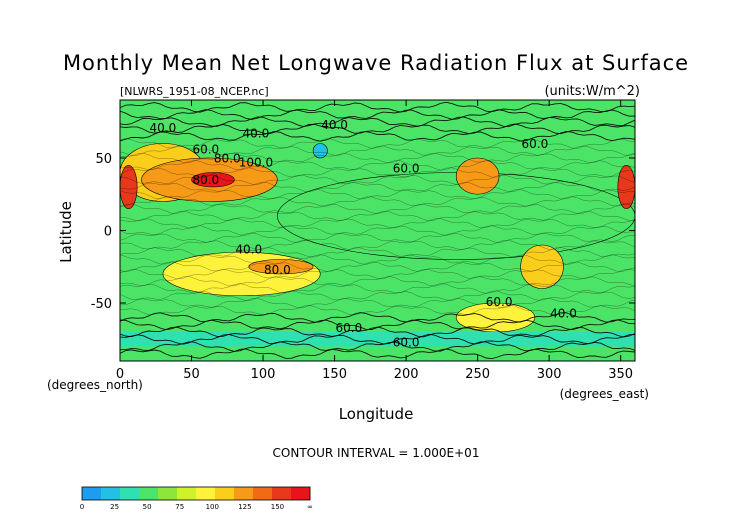  Describe the element at coordinates (95, 385) in the screenshot. I see `y-unit-label: (degrees_north)` at that location.